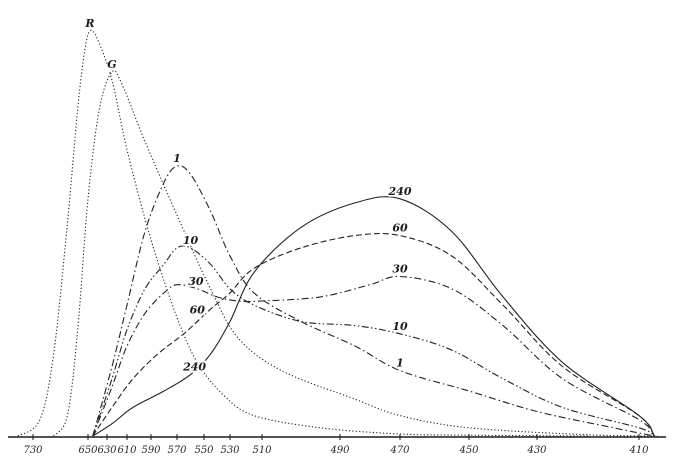 This screenshot has height=458, width=673. What do you see at coordinates (88, 450) in the screenshot?
I see `x-tick-label: 650` at bounding box center [88, 450].